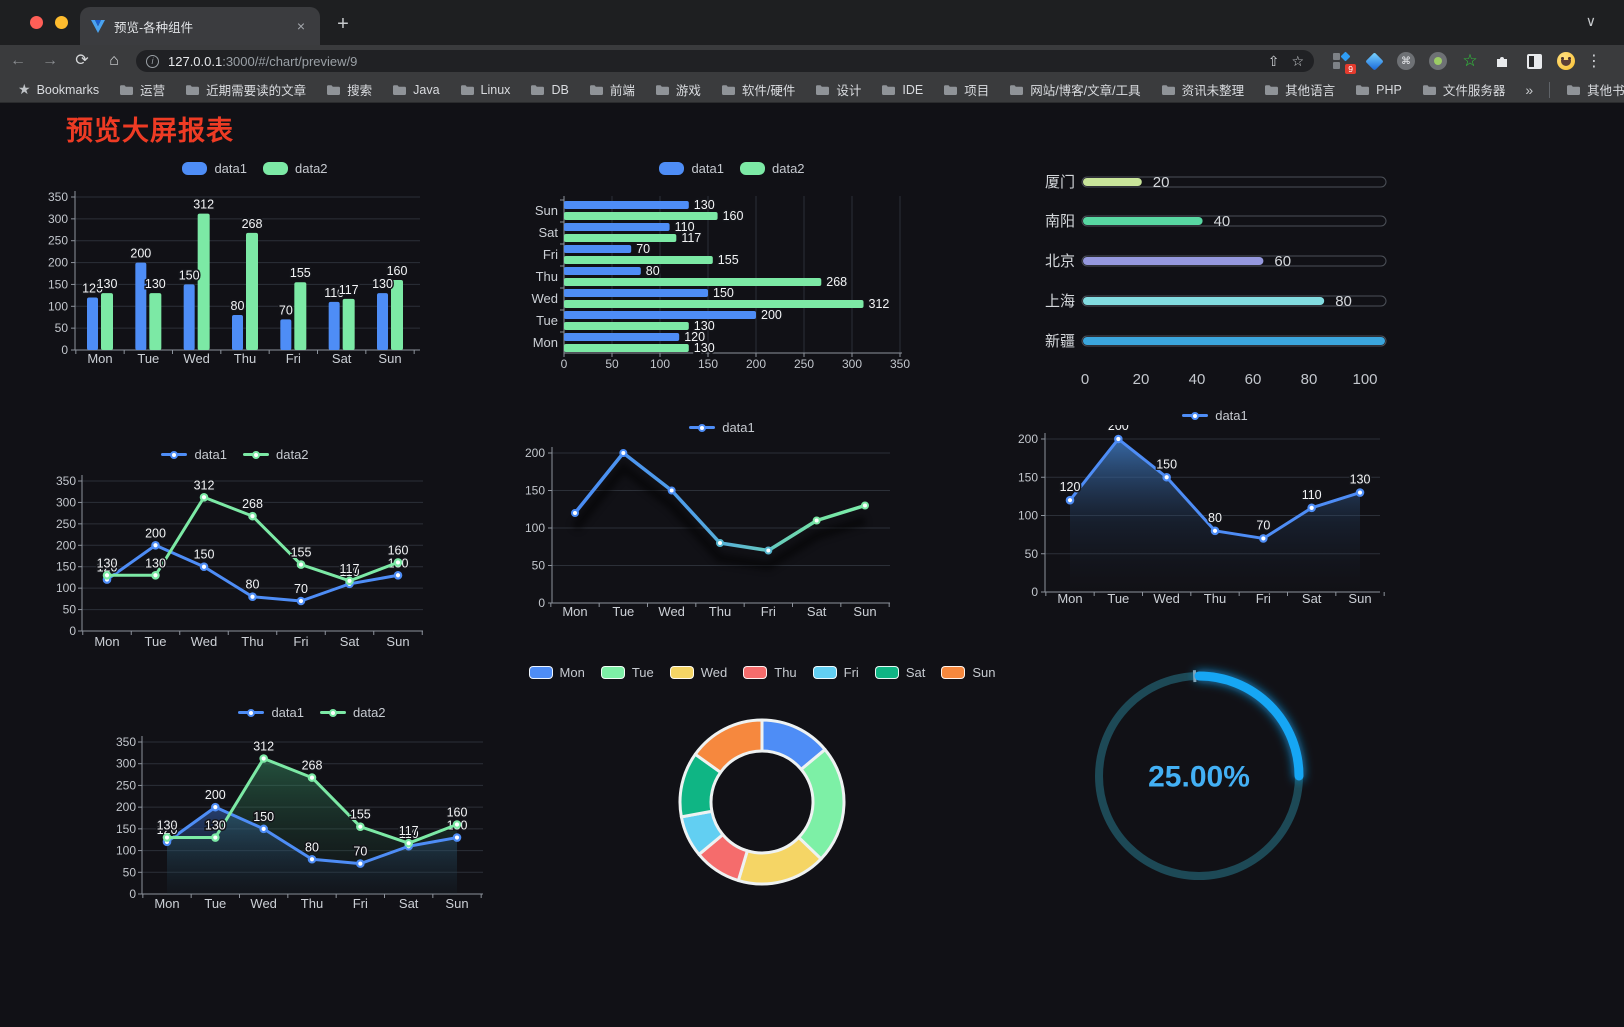 The width and height of the screenshot is (1624, 1027). I want to click on legend-item: Tue, so click(627, 672).